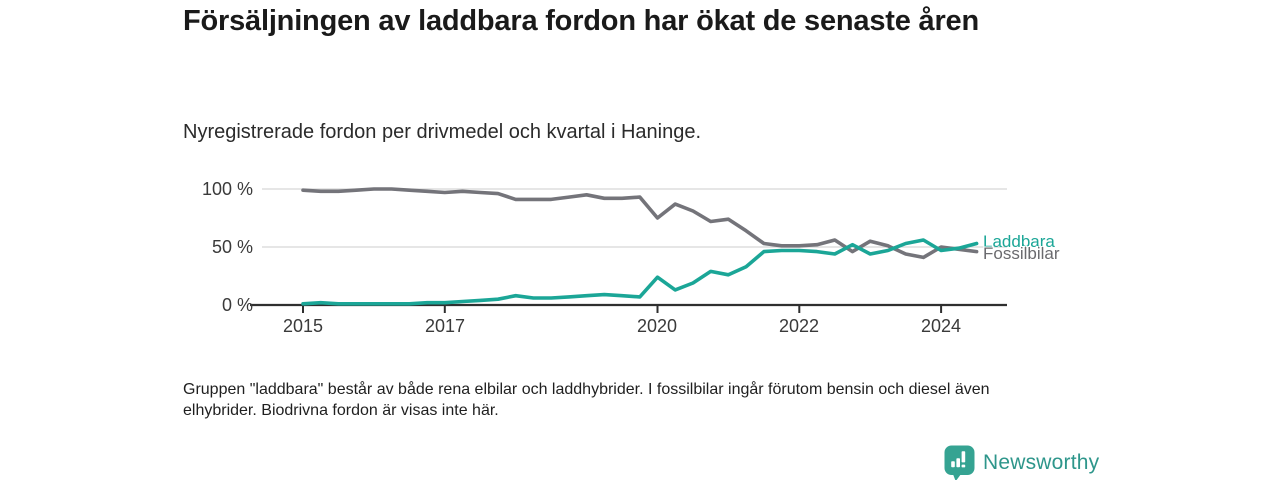  Describe the element at coordinates (237, 305) in the screenshot. I see `y-axis-tick-0: 0 %` at that location.